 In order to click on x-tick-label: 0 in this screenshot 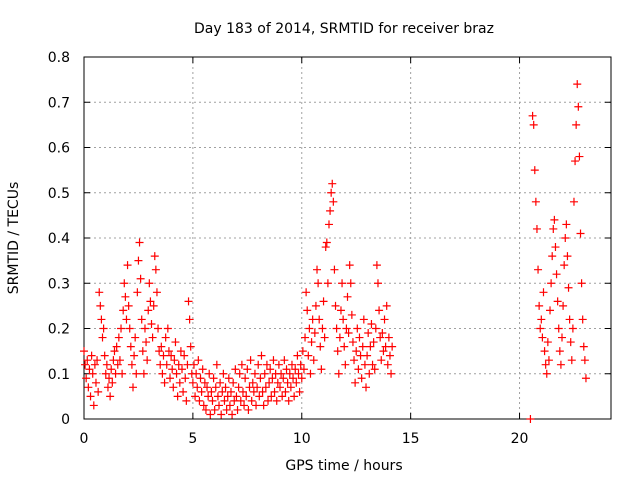, I will do `click(84, 439)`.